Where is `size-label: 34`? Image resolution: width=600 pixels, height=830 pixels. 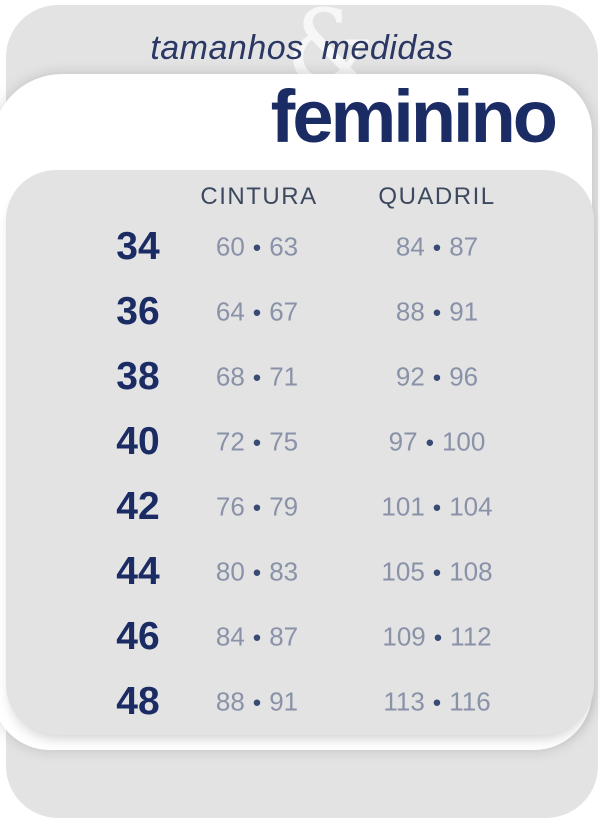 size-label: 34 is located at coordinates (138, 246).